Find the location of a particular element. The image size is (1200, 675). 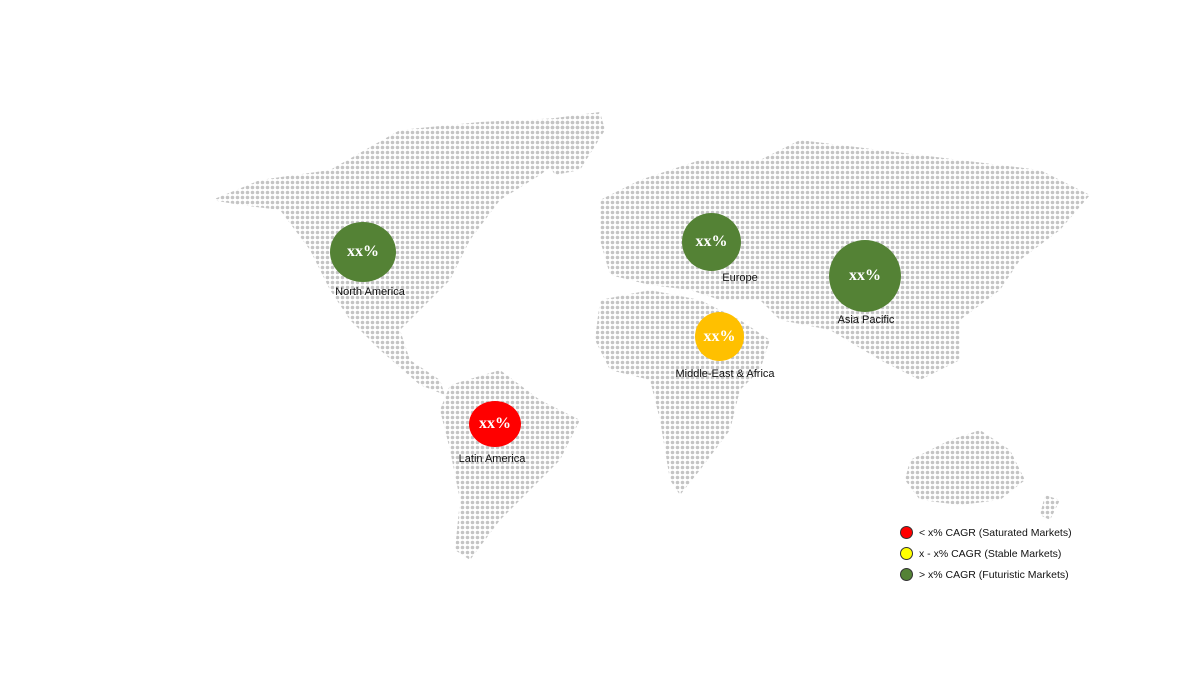

region-bubble-middle-east-africa: xx% is located at coordinates (719, 336).